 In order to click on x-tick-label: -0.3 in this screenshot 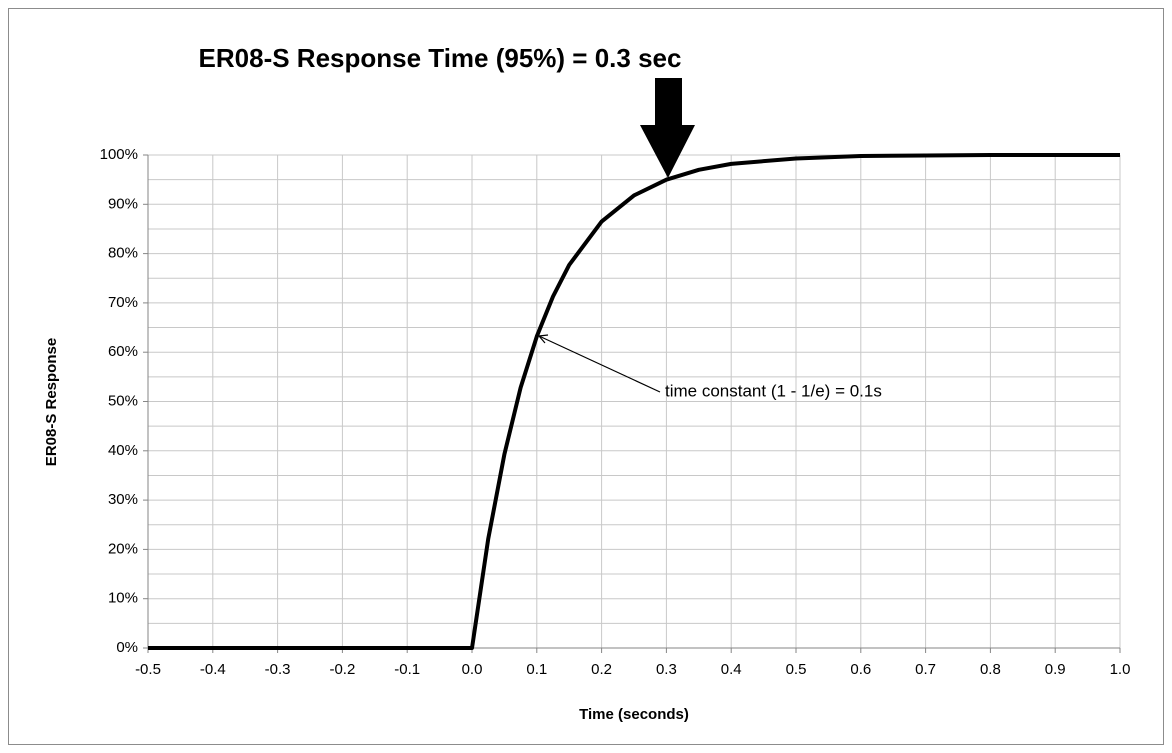, I will do `click(278, 669)`.